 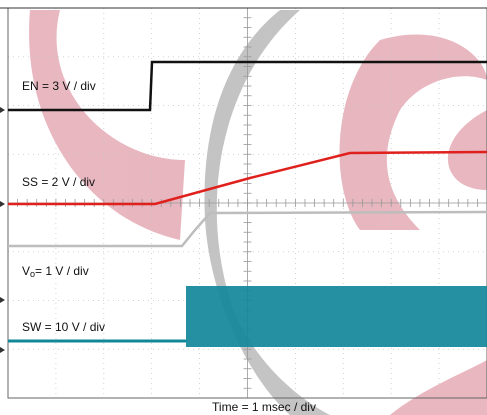 I want to click on ss-trace, so click(x=247, y=178).